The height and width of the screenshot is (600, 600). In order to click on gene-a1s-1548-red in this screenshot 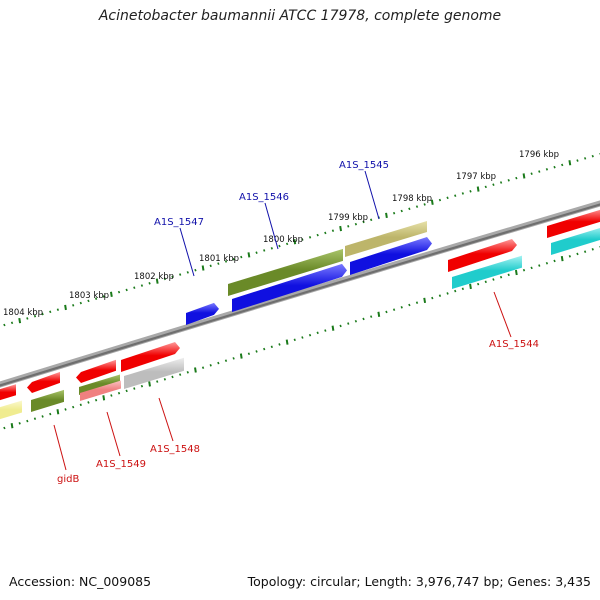, I will do `click(150, 357)`.